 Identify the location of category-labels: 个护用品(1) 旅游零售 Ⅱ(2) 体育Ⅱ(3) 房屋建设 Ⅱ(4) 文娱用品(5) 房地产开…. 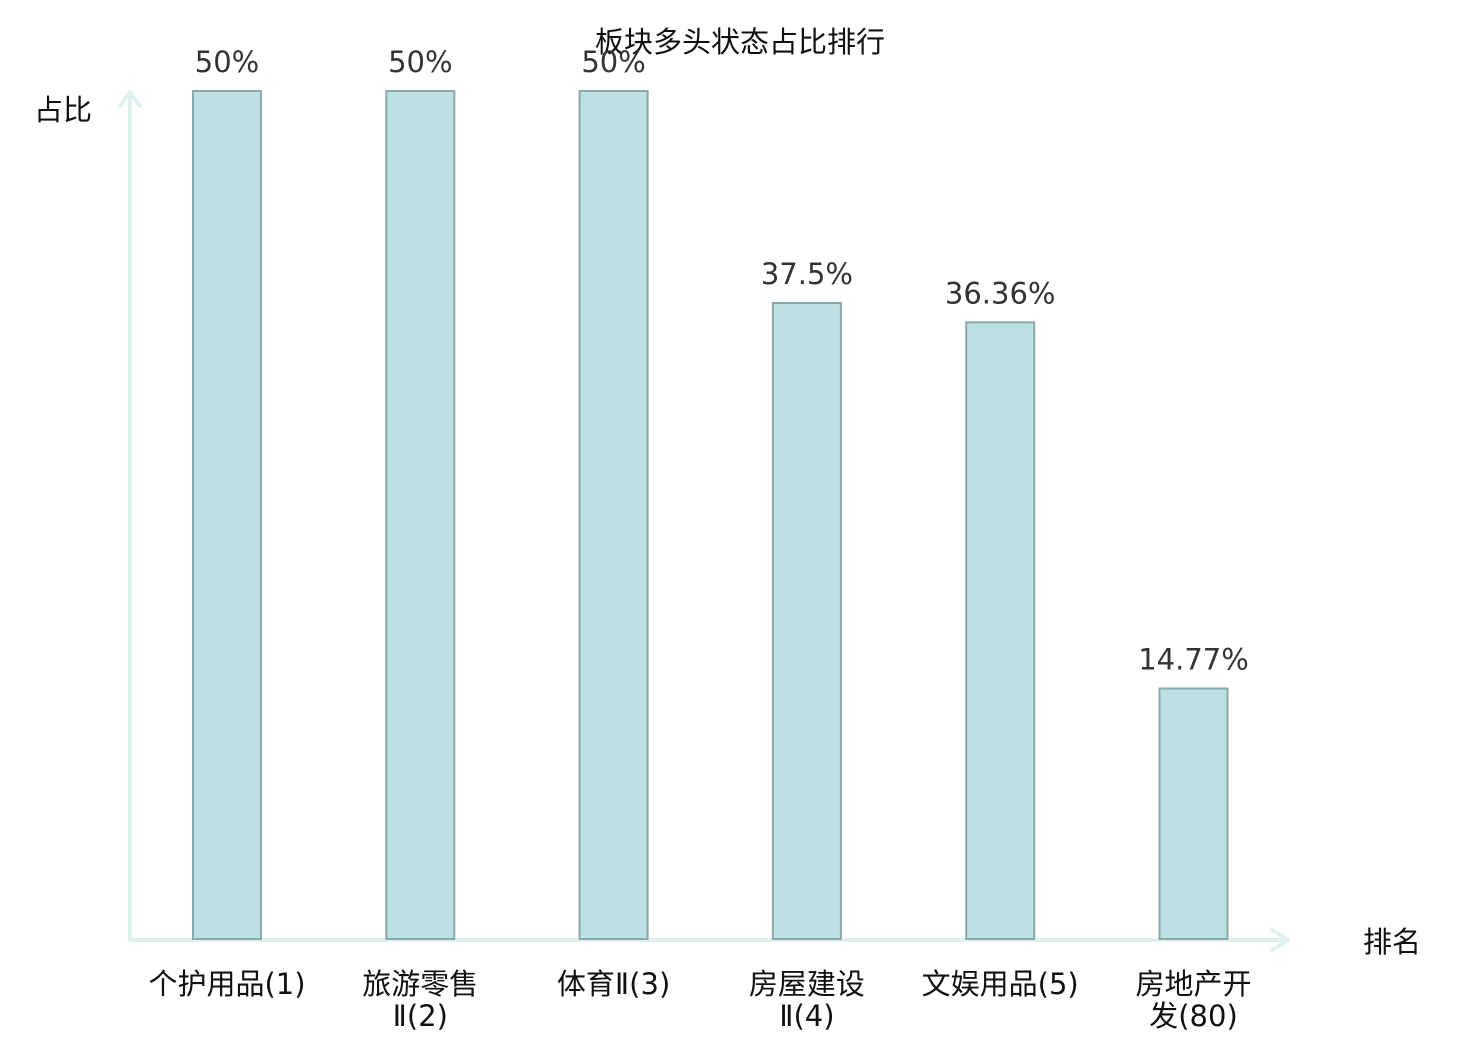
(699, 1000).